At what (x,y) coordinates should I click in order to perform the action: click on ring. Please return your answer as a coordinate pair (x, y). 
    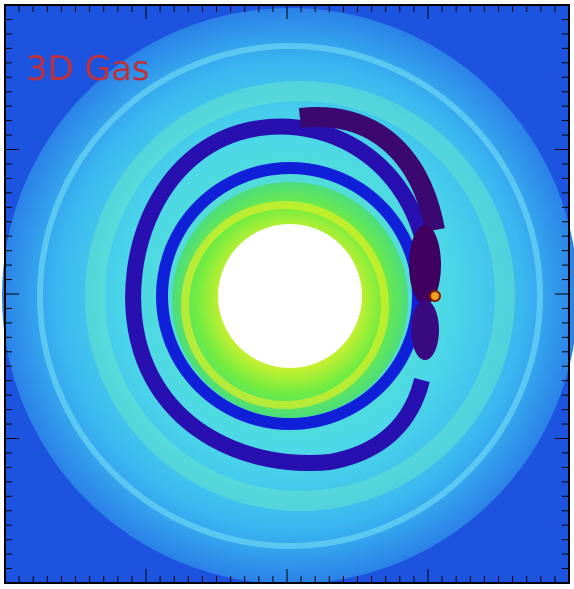
    Looking at the image, I should click on (285, 305).